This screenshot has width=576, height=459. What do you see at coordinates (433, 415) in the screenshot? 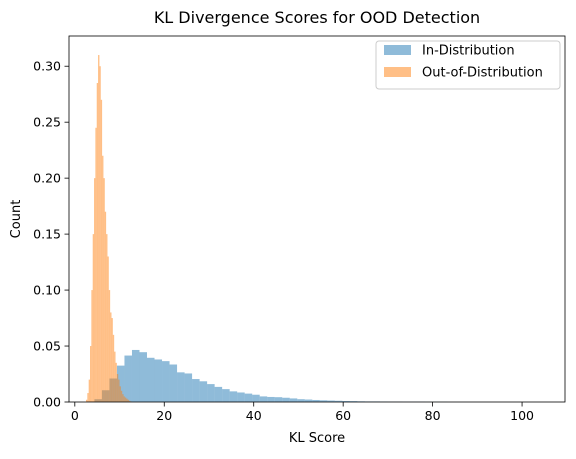
I see `x-tick-label: 80` at bounding box center [433, 415].